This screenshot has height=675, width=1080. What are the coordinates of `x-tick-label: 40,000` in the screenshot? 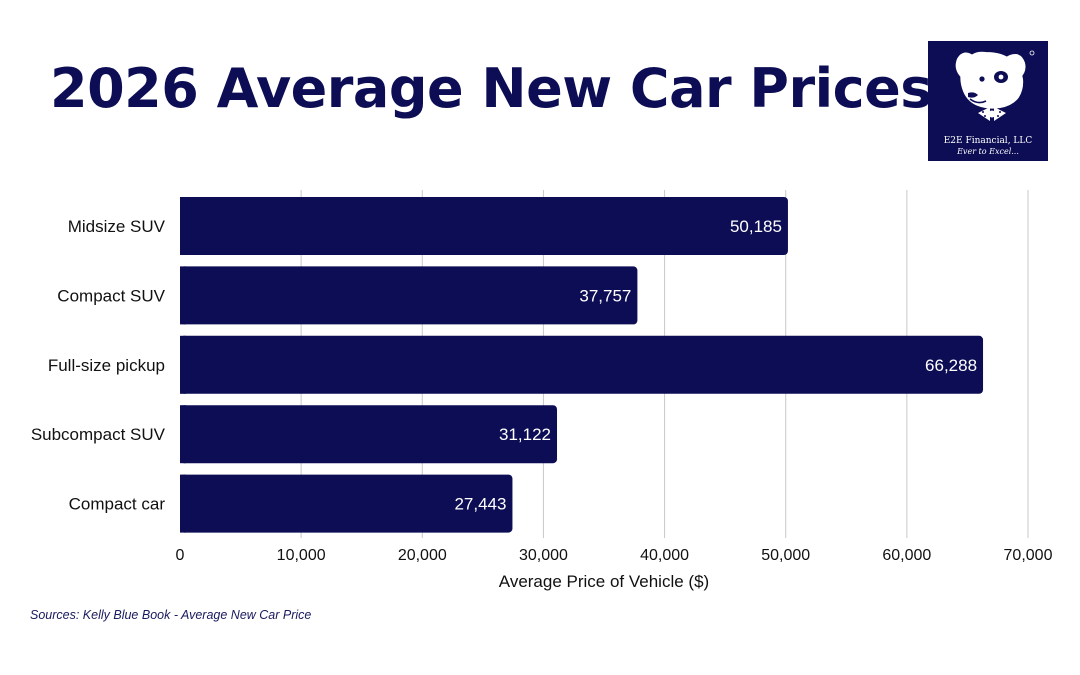 It's located at (664, 555).